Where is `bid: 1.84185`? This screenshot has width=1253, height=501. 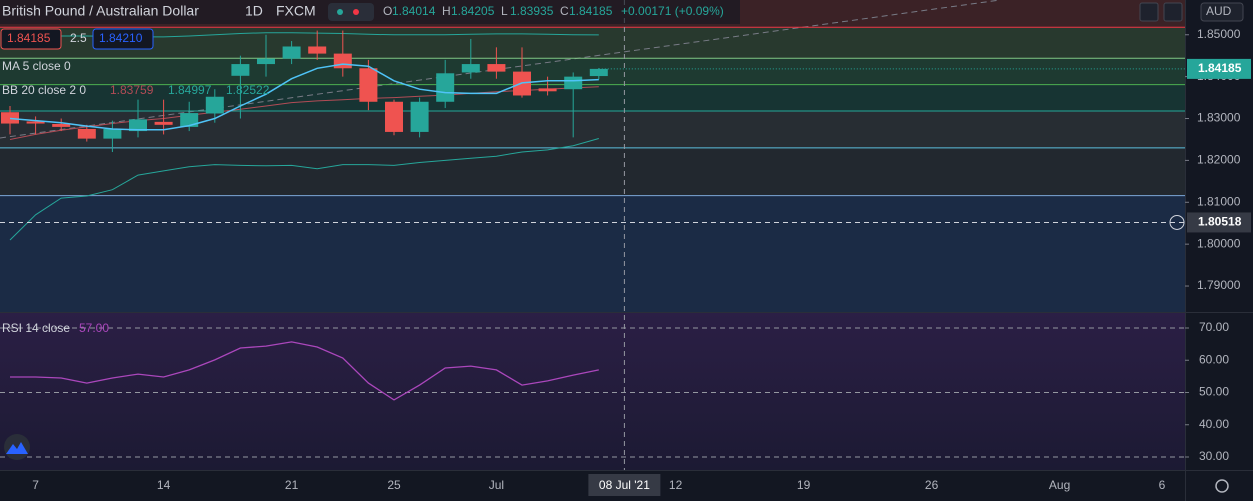 bid: 1.84185 is located at coordinates (29, 38).